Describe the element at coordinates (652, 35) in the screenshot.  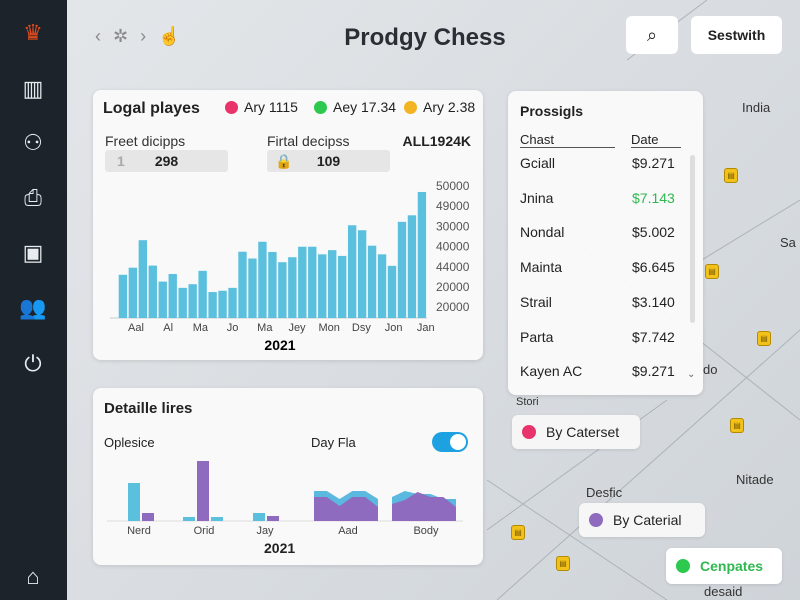
I see `search-button: ⌕` at that location.